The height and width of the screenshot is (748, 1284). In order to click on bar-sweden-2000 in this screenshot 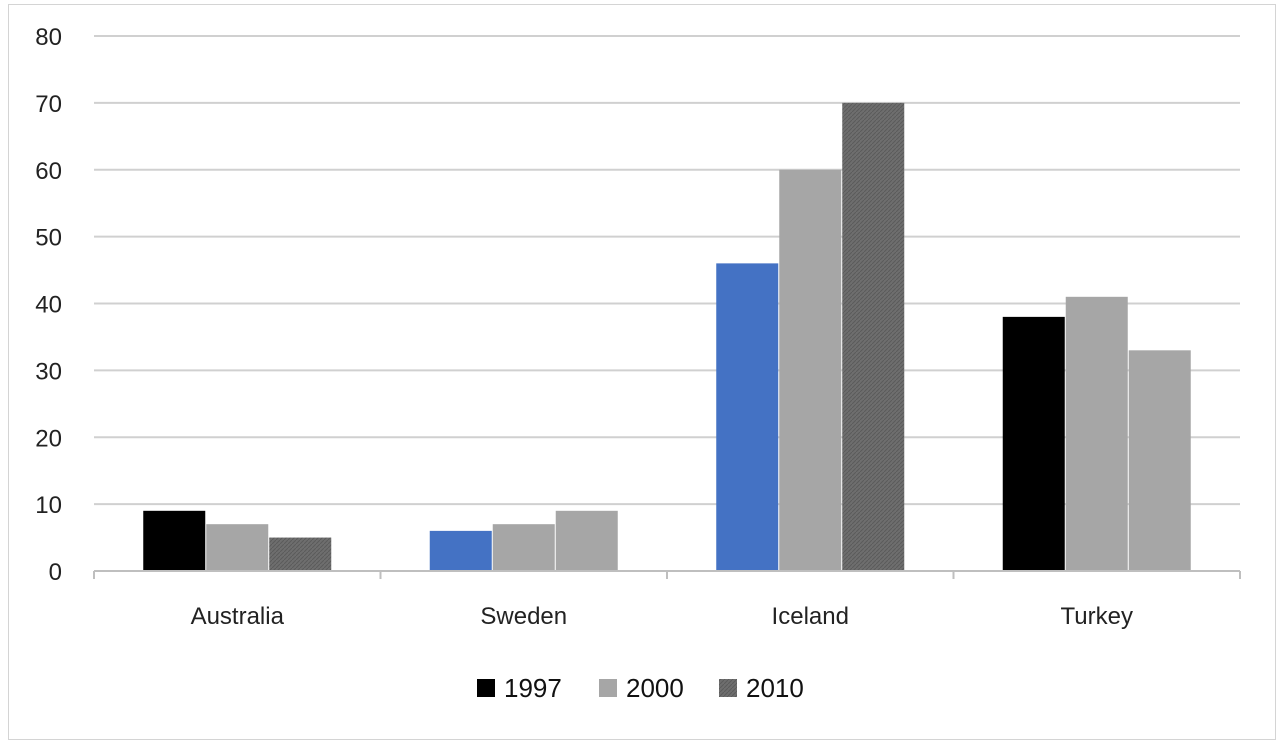, I will do `click(523, 547)`.